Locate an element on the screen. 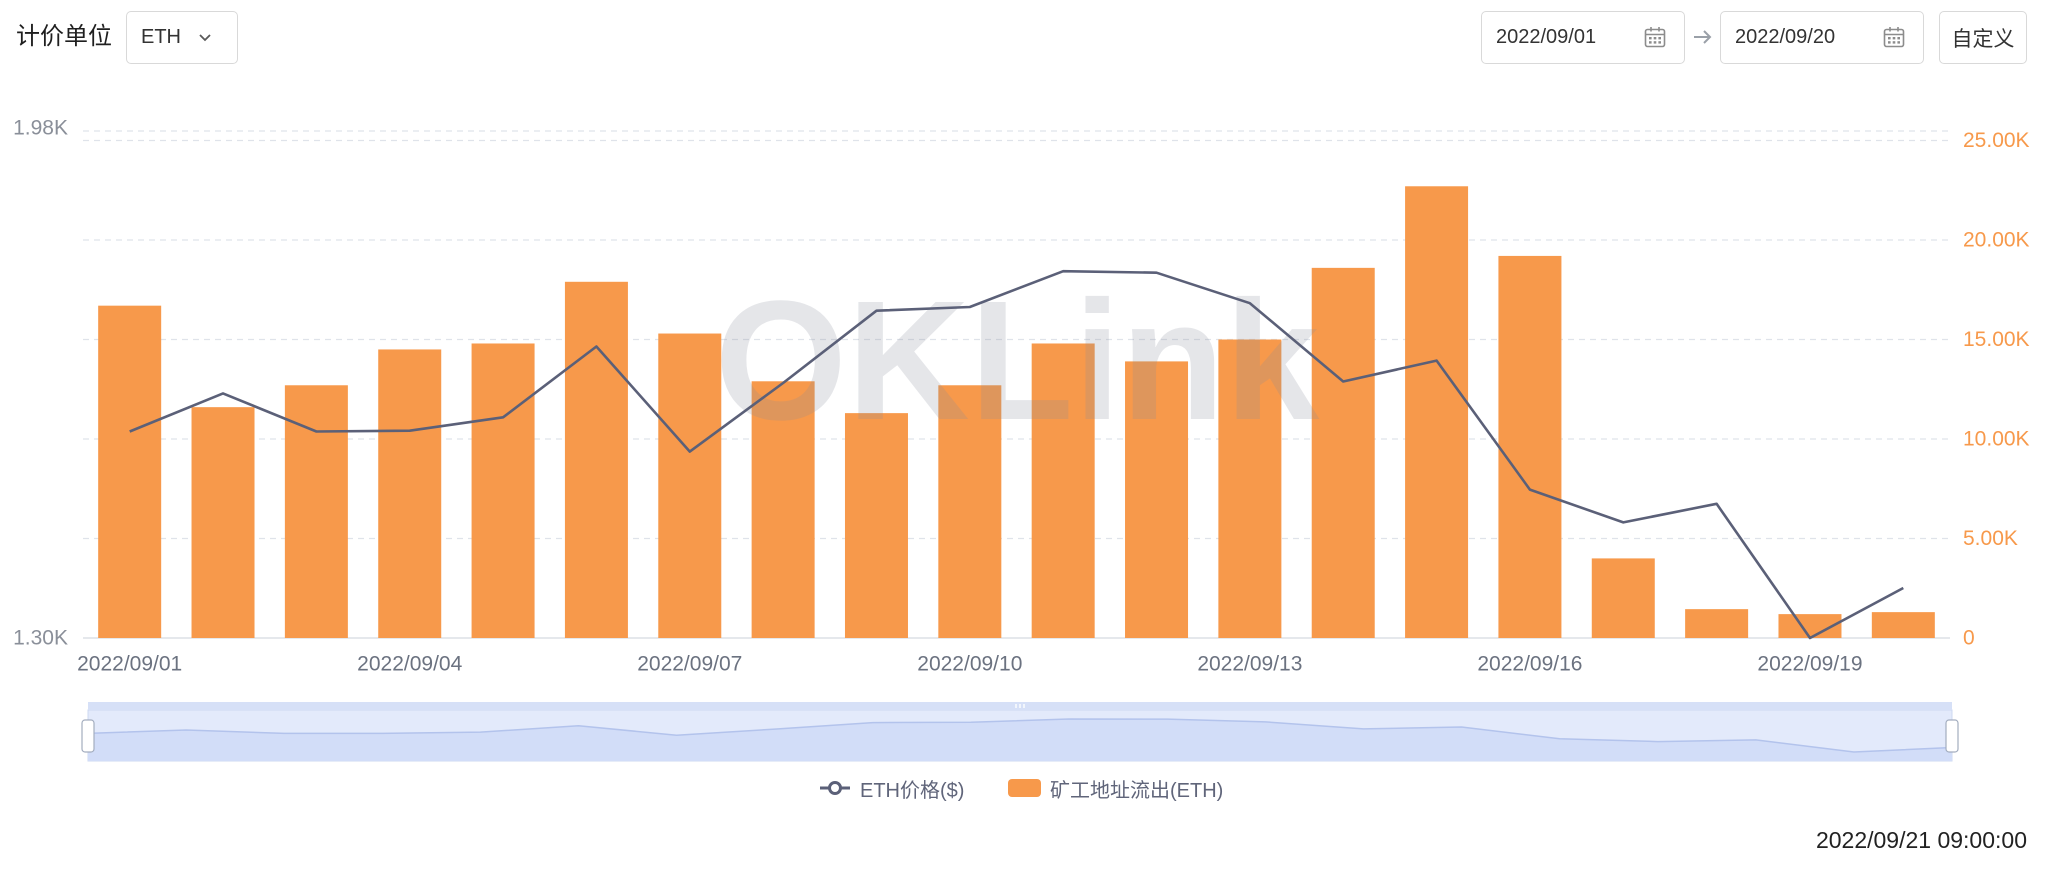  data-zoom-preview-area is located at coordinates (1020, 740).